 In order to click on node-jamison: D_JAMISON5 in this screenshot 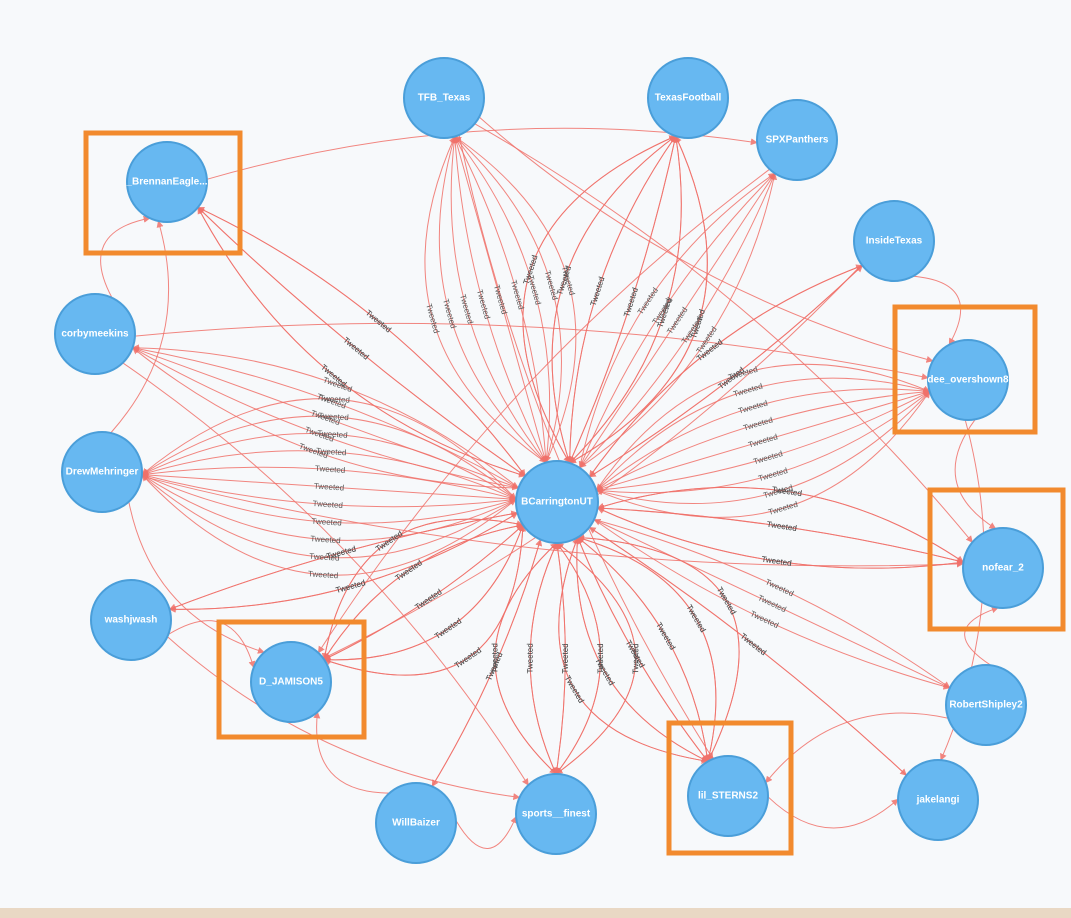, I will do `click(291, 682)`.